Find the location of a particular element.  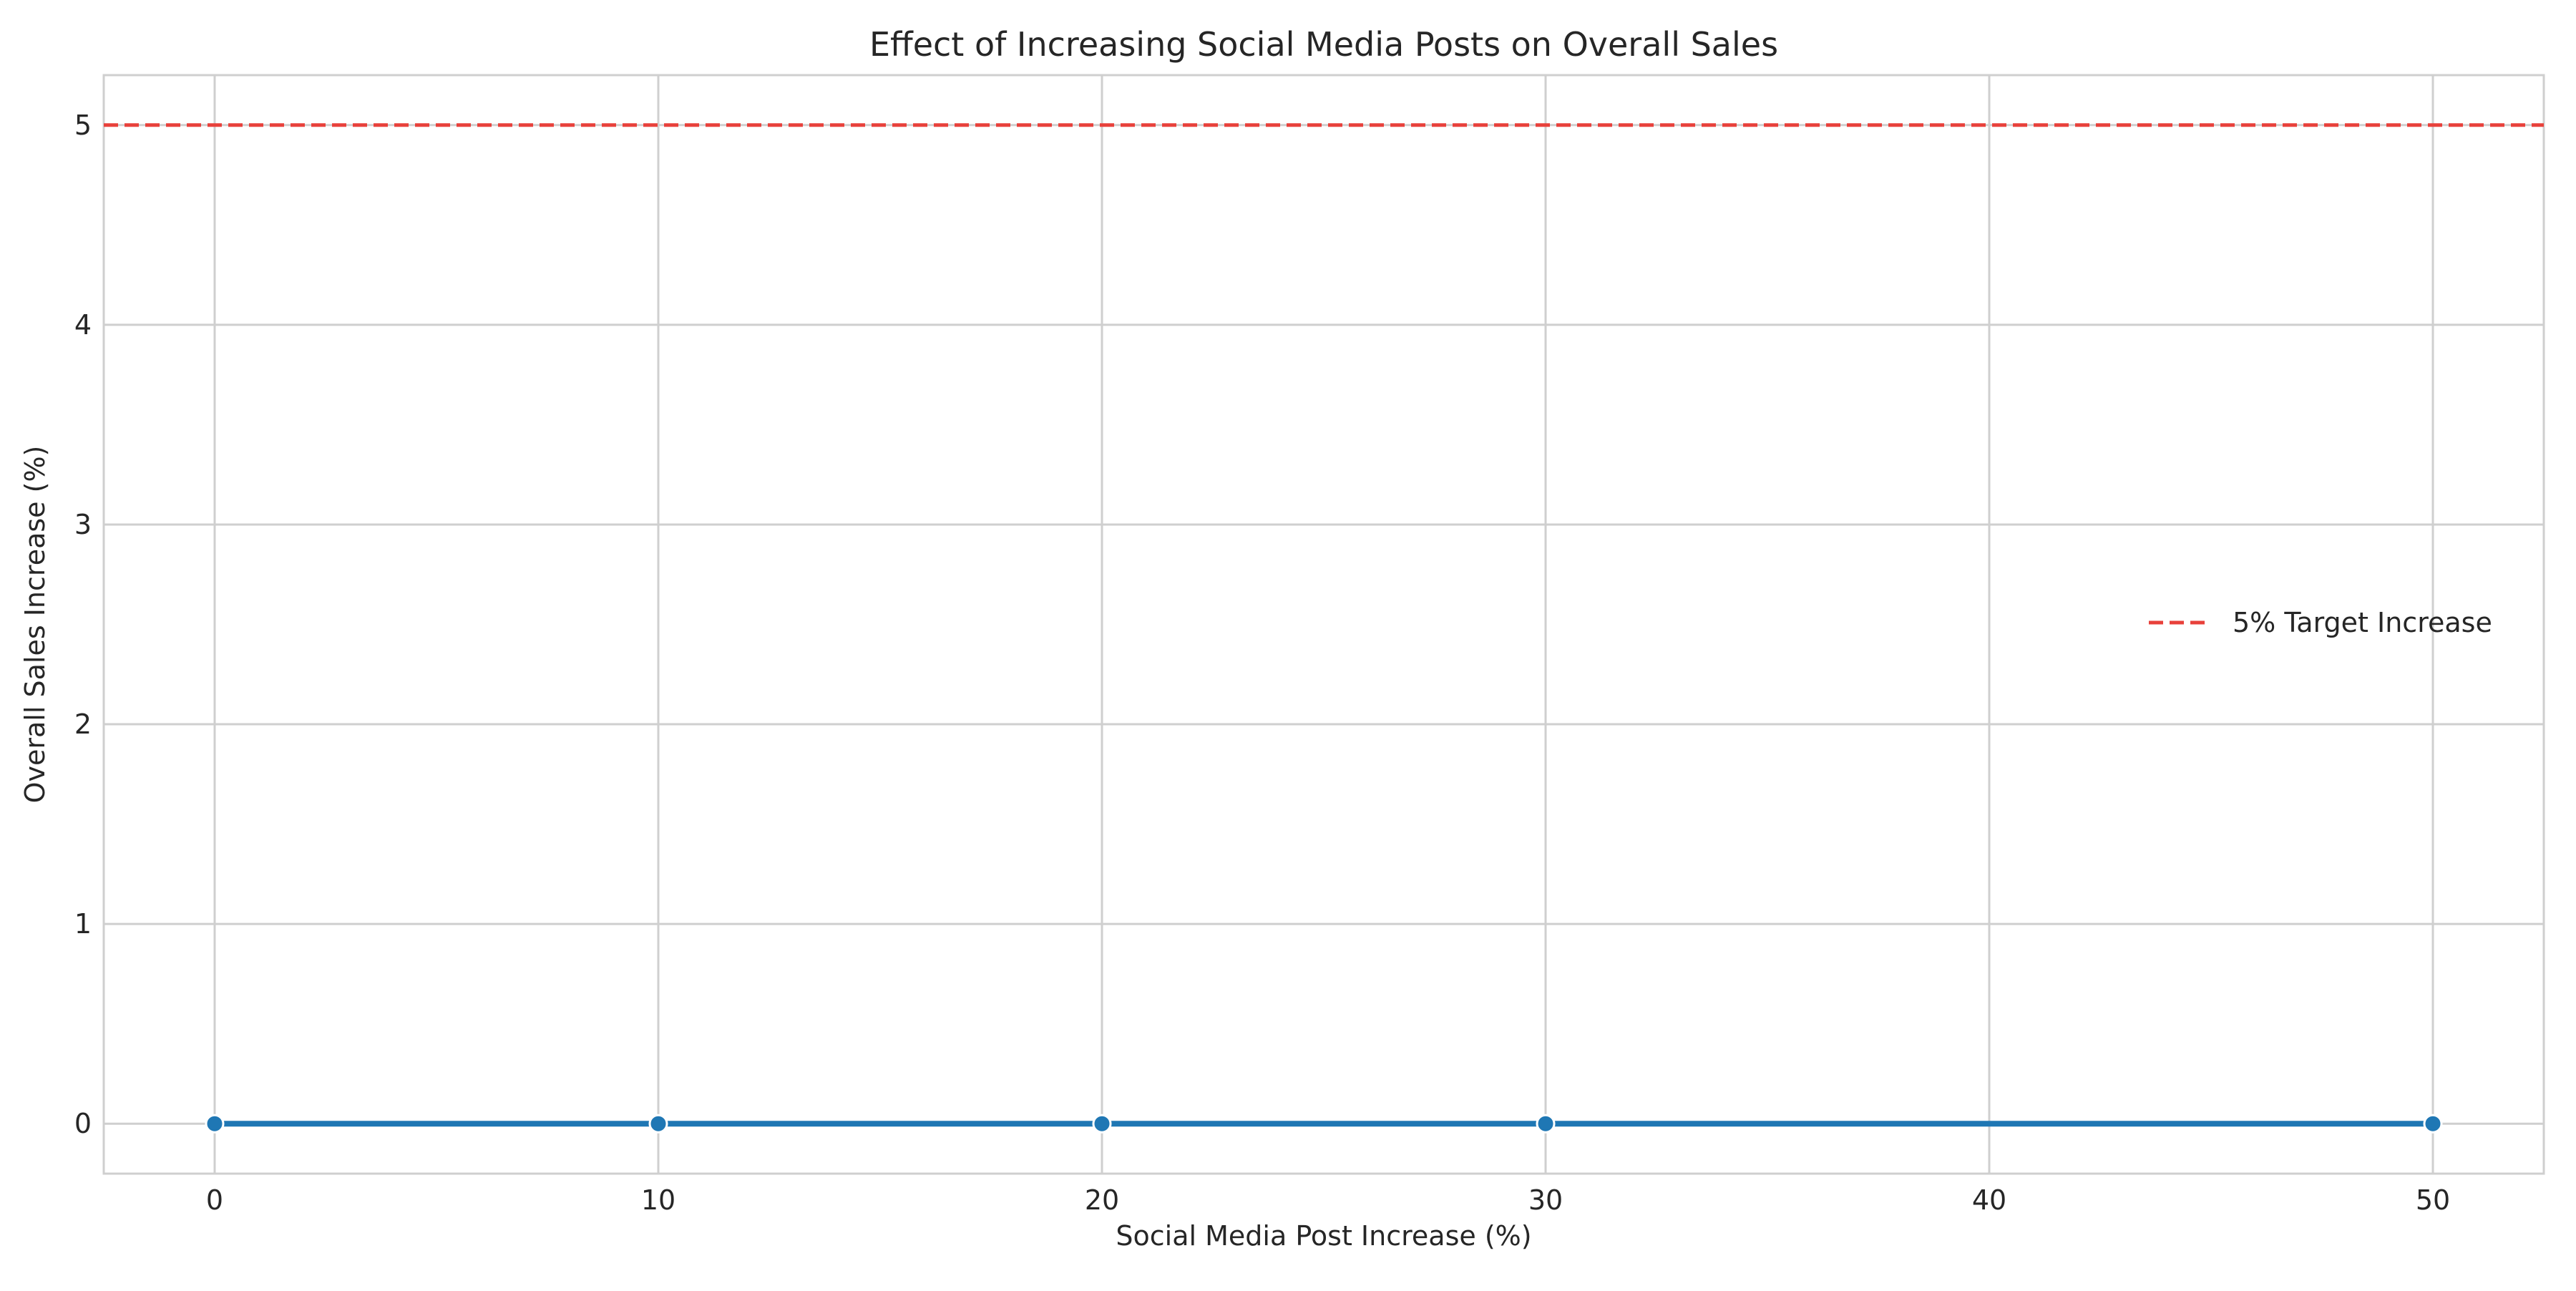

y-tick-label: 3 is located at coordinates (83, 524).